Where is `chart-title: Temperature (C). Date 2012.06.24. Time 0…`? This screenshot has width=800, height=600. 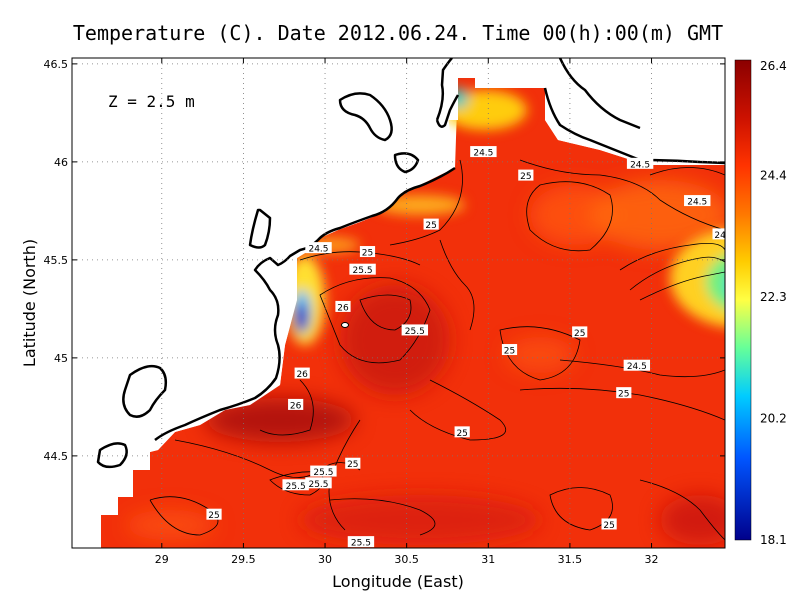
chart-title: Temperature (C). Date 2012.06.24. Time 0… is located at coordinates (398, 33).